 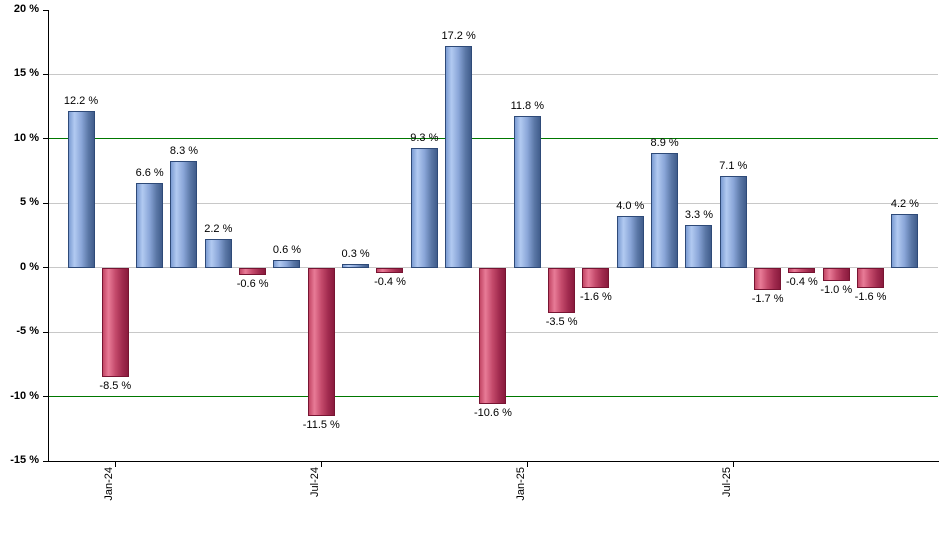 What do you see at coordinates (29, 266) in the screenshot?
I see `y-axis-tick-label: 0 %` at bounding box center [29, 266].